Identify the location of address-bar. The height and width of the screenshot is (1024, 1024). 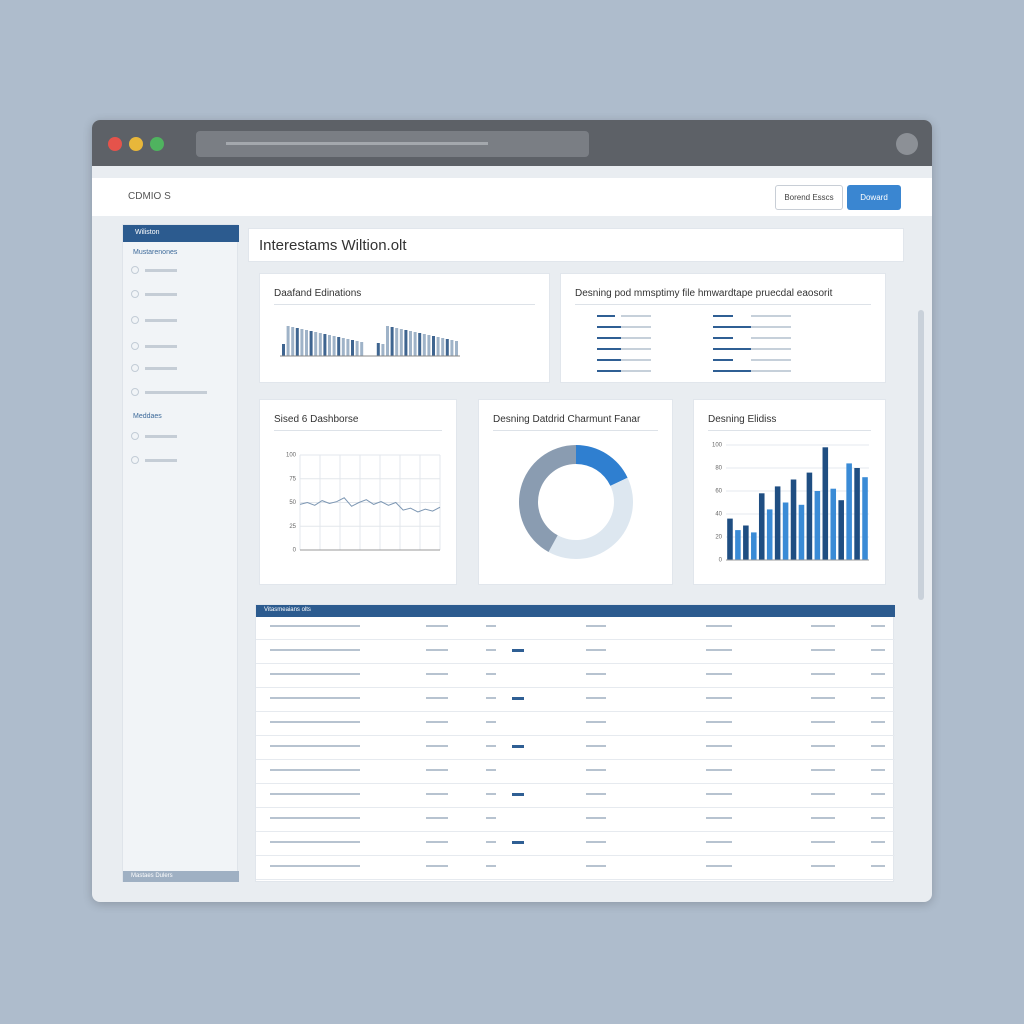
(392, 144).